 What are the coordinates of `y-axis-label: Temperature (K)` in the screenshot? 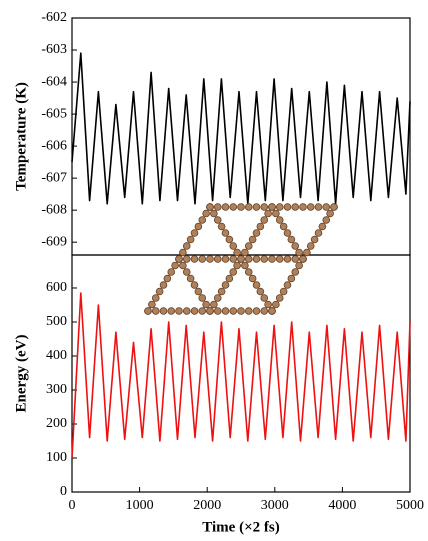 It's located at (21, 136).